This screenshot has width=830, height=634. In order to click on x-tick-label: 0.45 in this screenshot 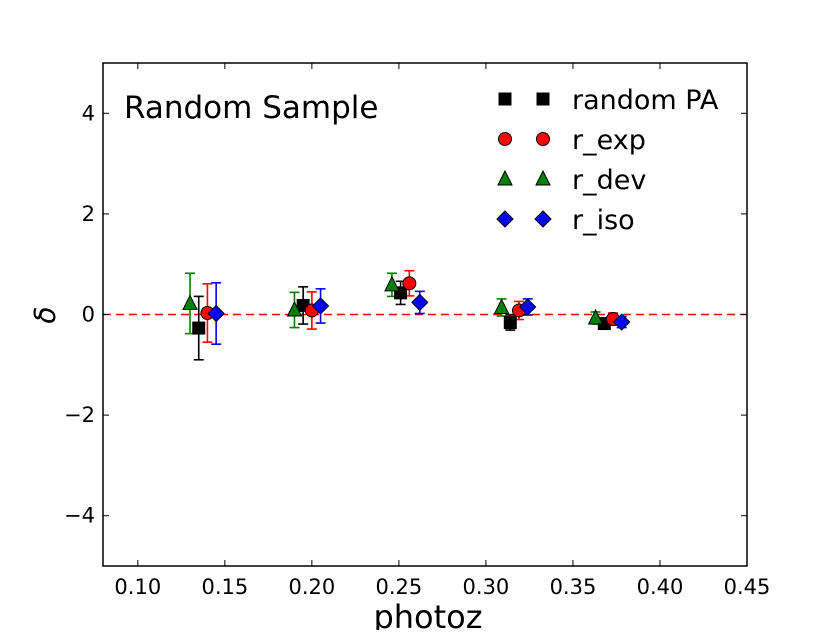, I will do `click(747, 587)`.